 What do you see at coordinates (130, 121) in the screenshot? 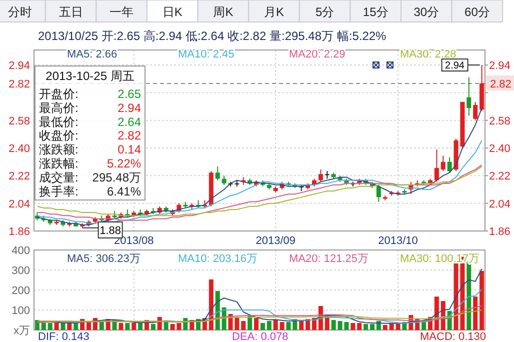
I see `annotation: 2.64` at bounding box center [130, 121].